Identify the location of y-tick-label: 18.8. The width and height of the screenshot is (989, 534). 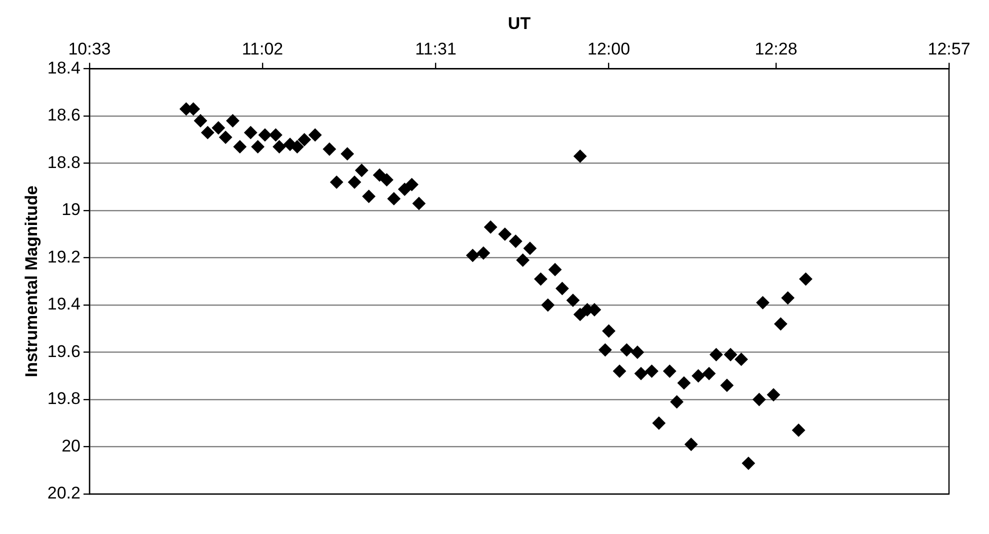
(63, 162).